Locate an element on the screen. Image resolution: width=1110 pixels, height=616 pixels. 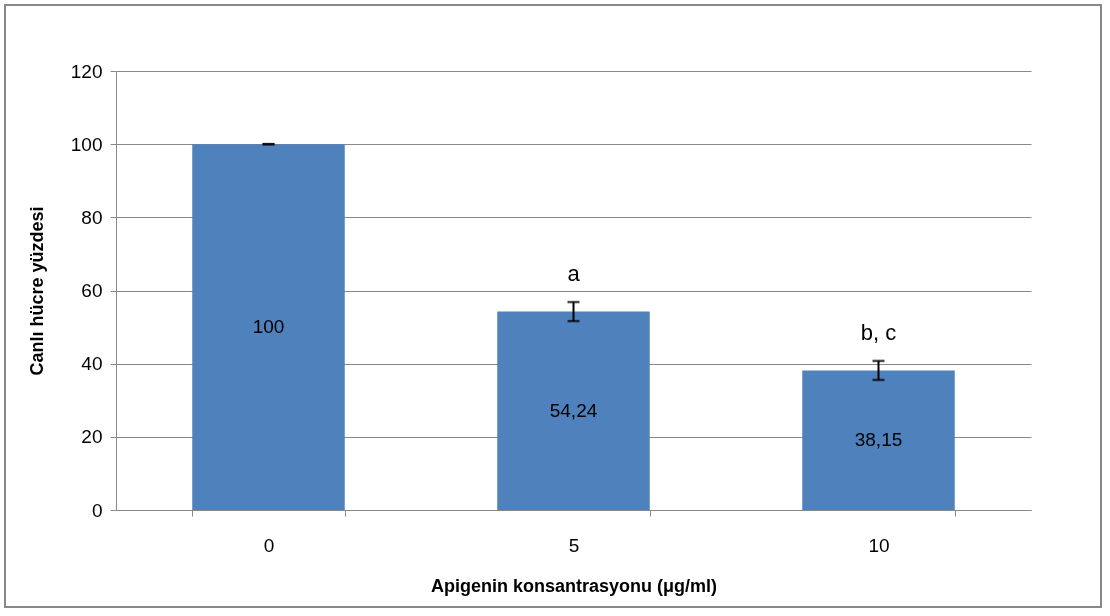
data-label: 100 is located at coordinates (268, 327).